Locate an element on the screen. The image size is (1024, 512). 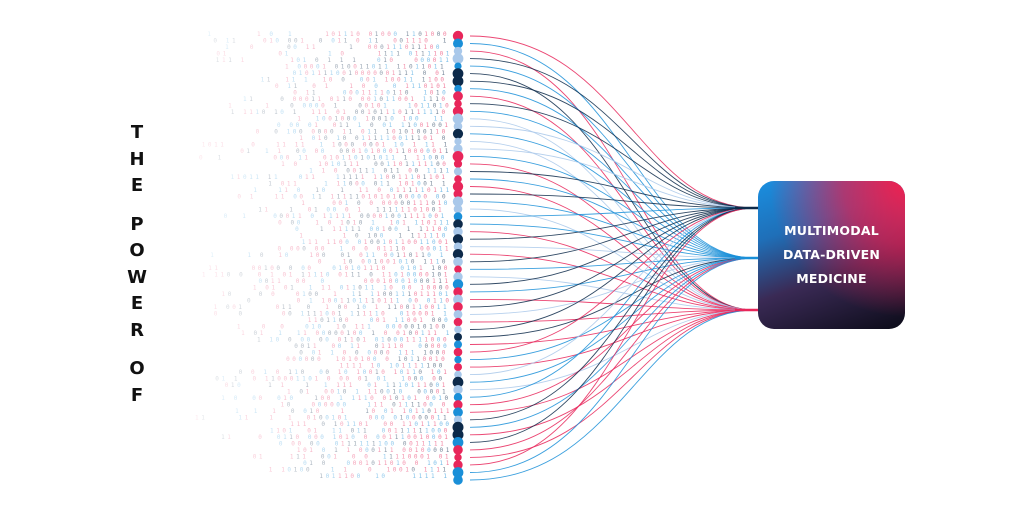
title-letter: W is located at coordinates (137, 277).